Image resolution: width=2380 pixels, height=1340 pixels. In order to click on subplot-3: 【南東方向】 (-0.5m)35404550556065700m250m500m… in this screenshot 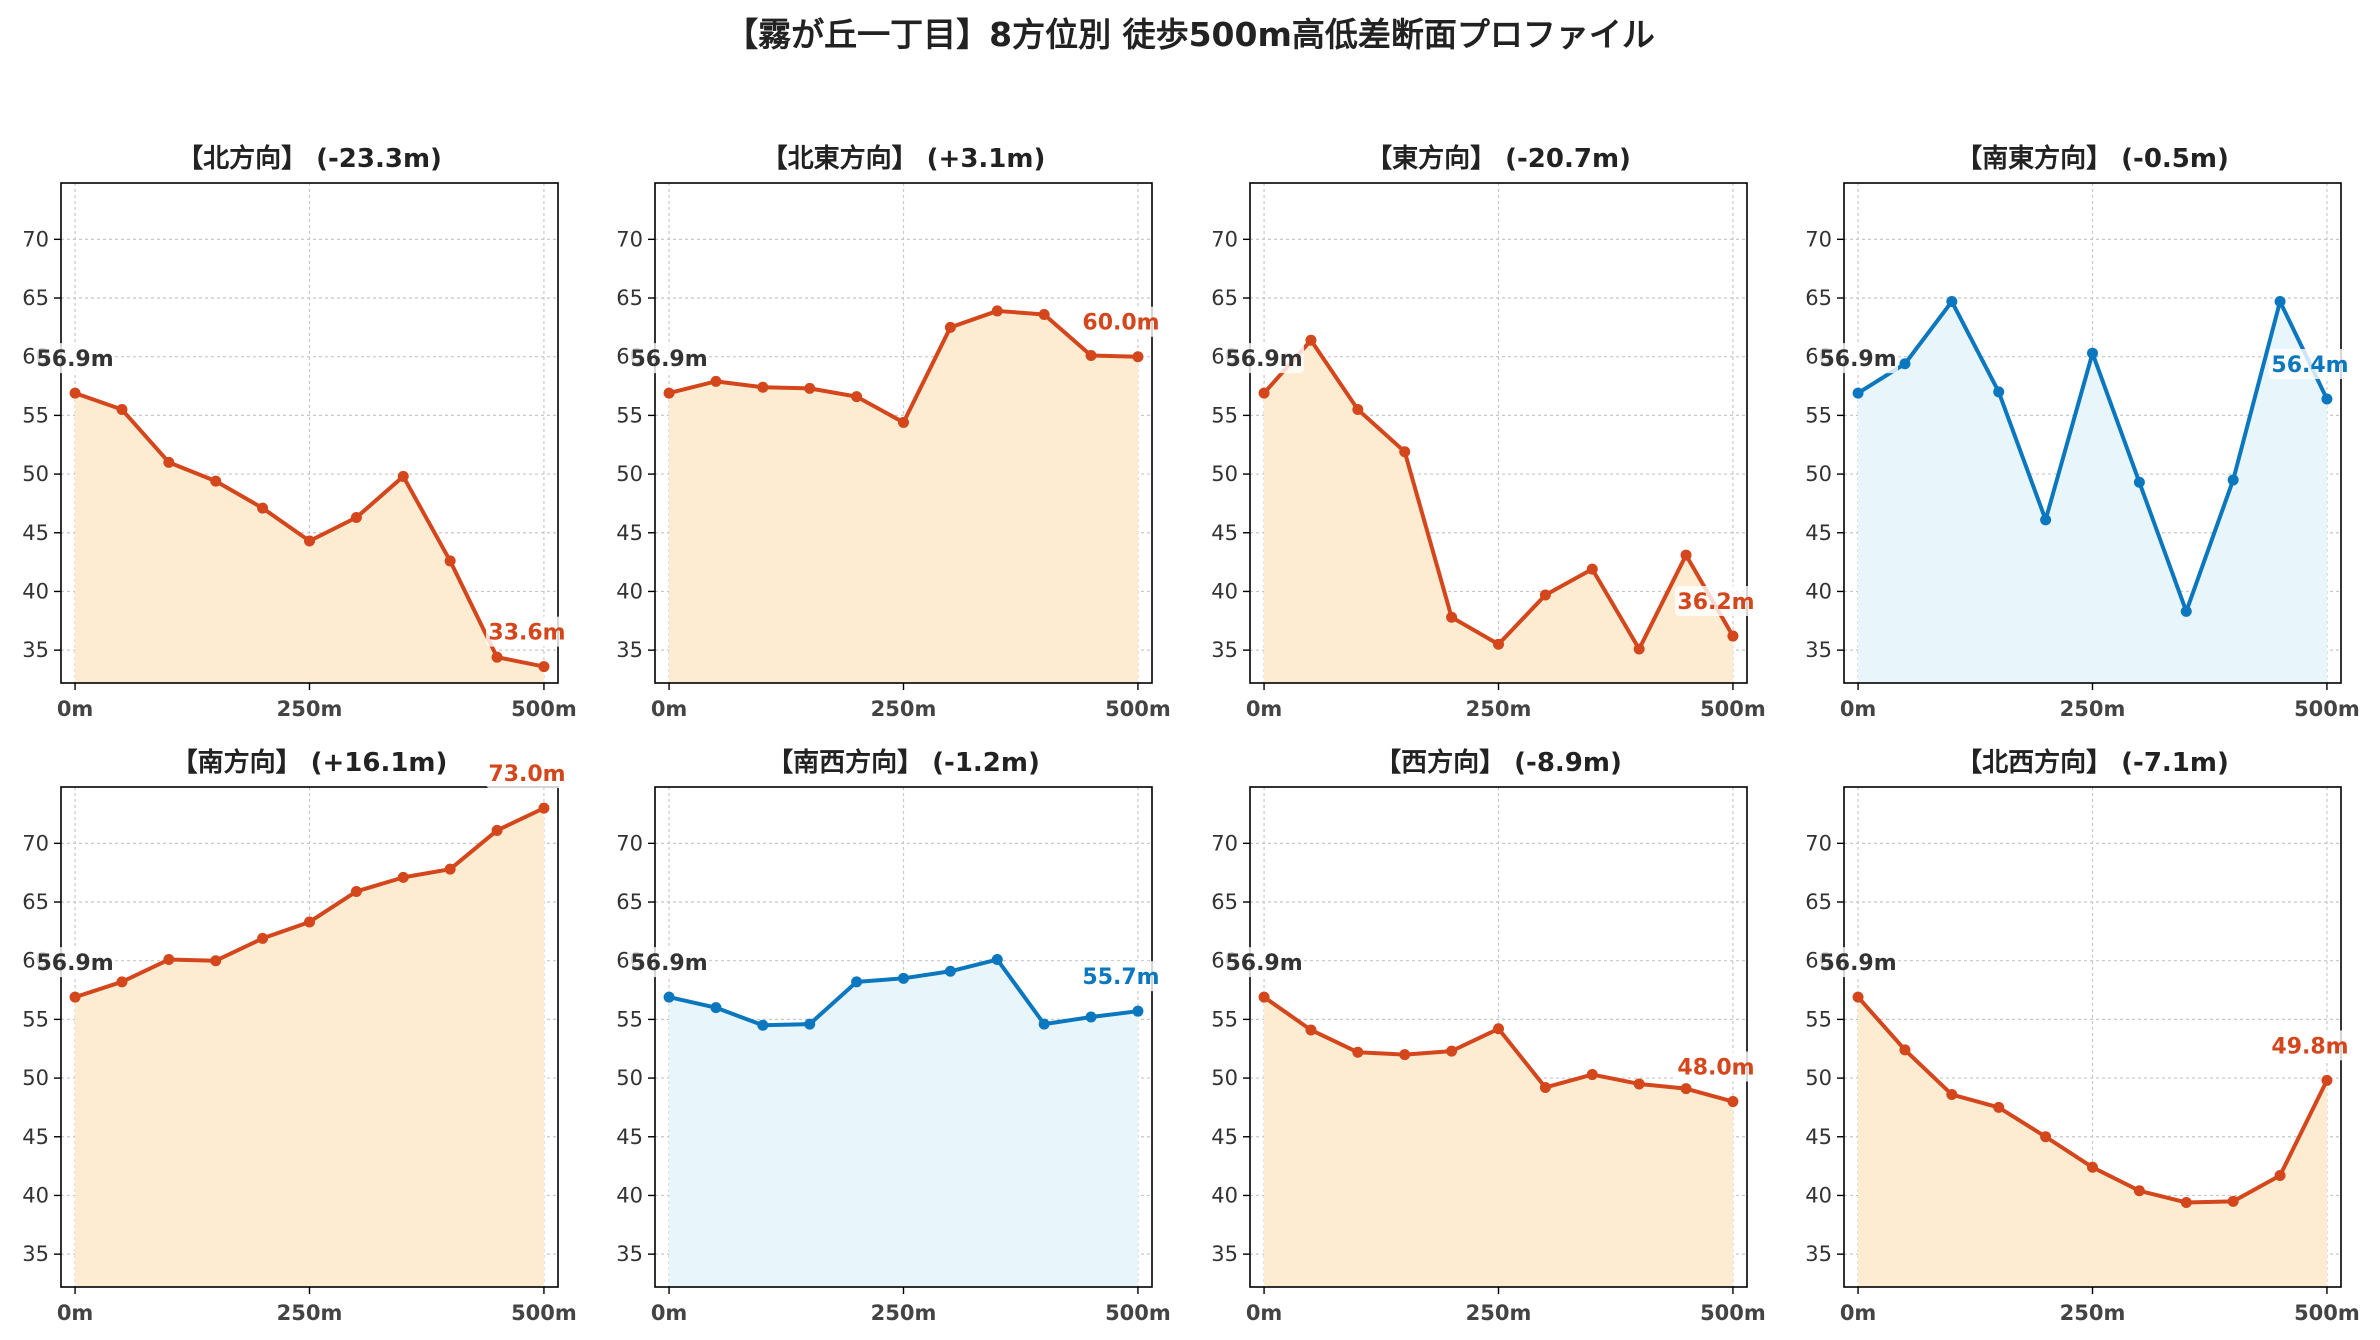, I will do `click(2082, 432)`.